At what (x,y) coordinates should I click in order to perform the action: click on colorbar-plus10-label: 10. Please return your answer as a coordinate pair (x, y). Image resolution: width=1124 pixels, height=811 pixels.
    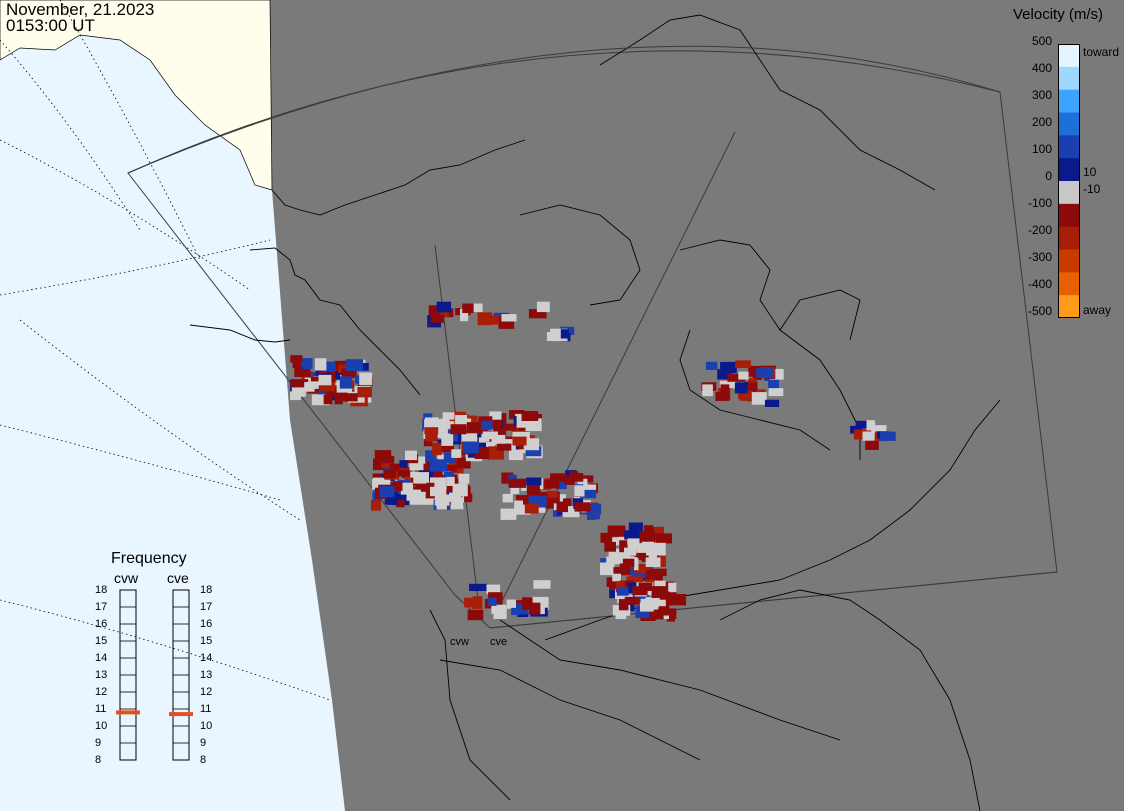
    Looking at the image, I should click on (1090, 172).